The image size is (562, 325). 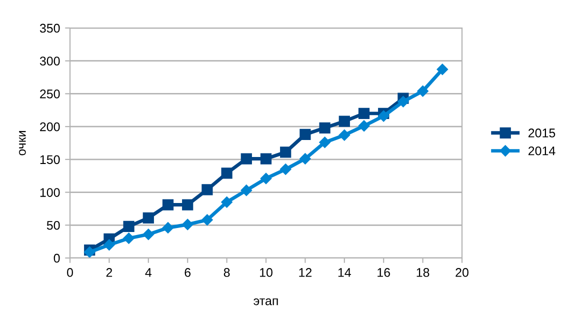 I want to click on y-tick-label: 0, so click(x=57, y=258).